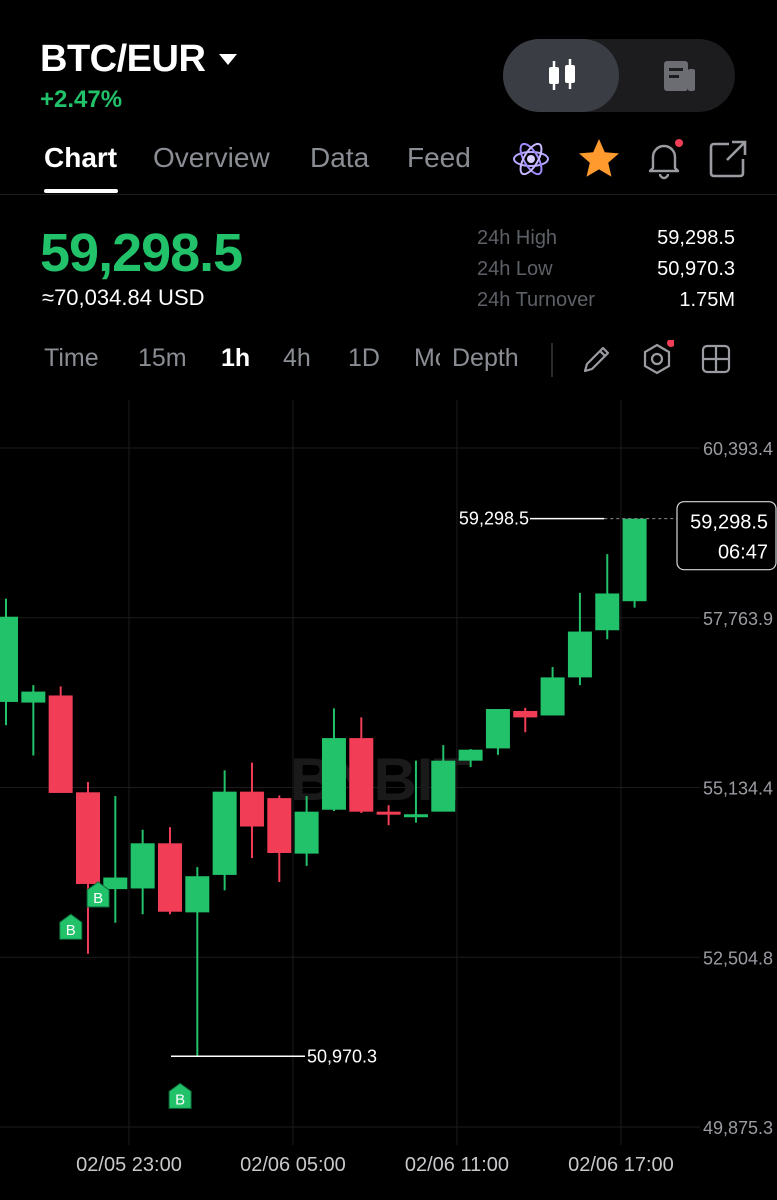 The width and height of the screenshot is (777, 1200). What do you see at coordinates (738, 449) in the screenshot?
I see `price-axis-label: 60,393.4` at bounding box center [738, 449].